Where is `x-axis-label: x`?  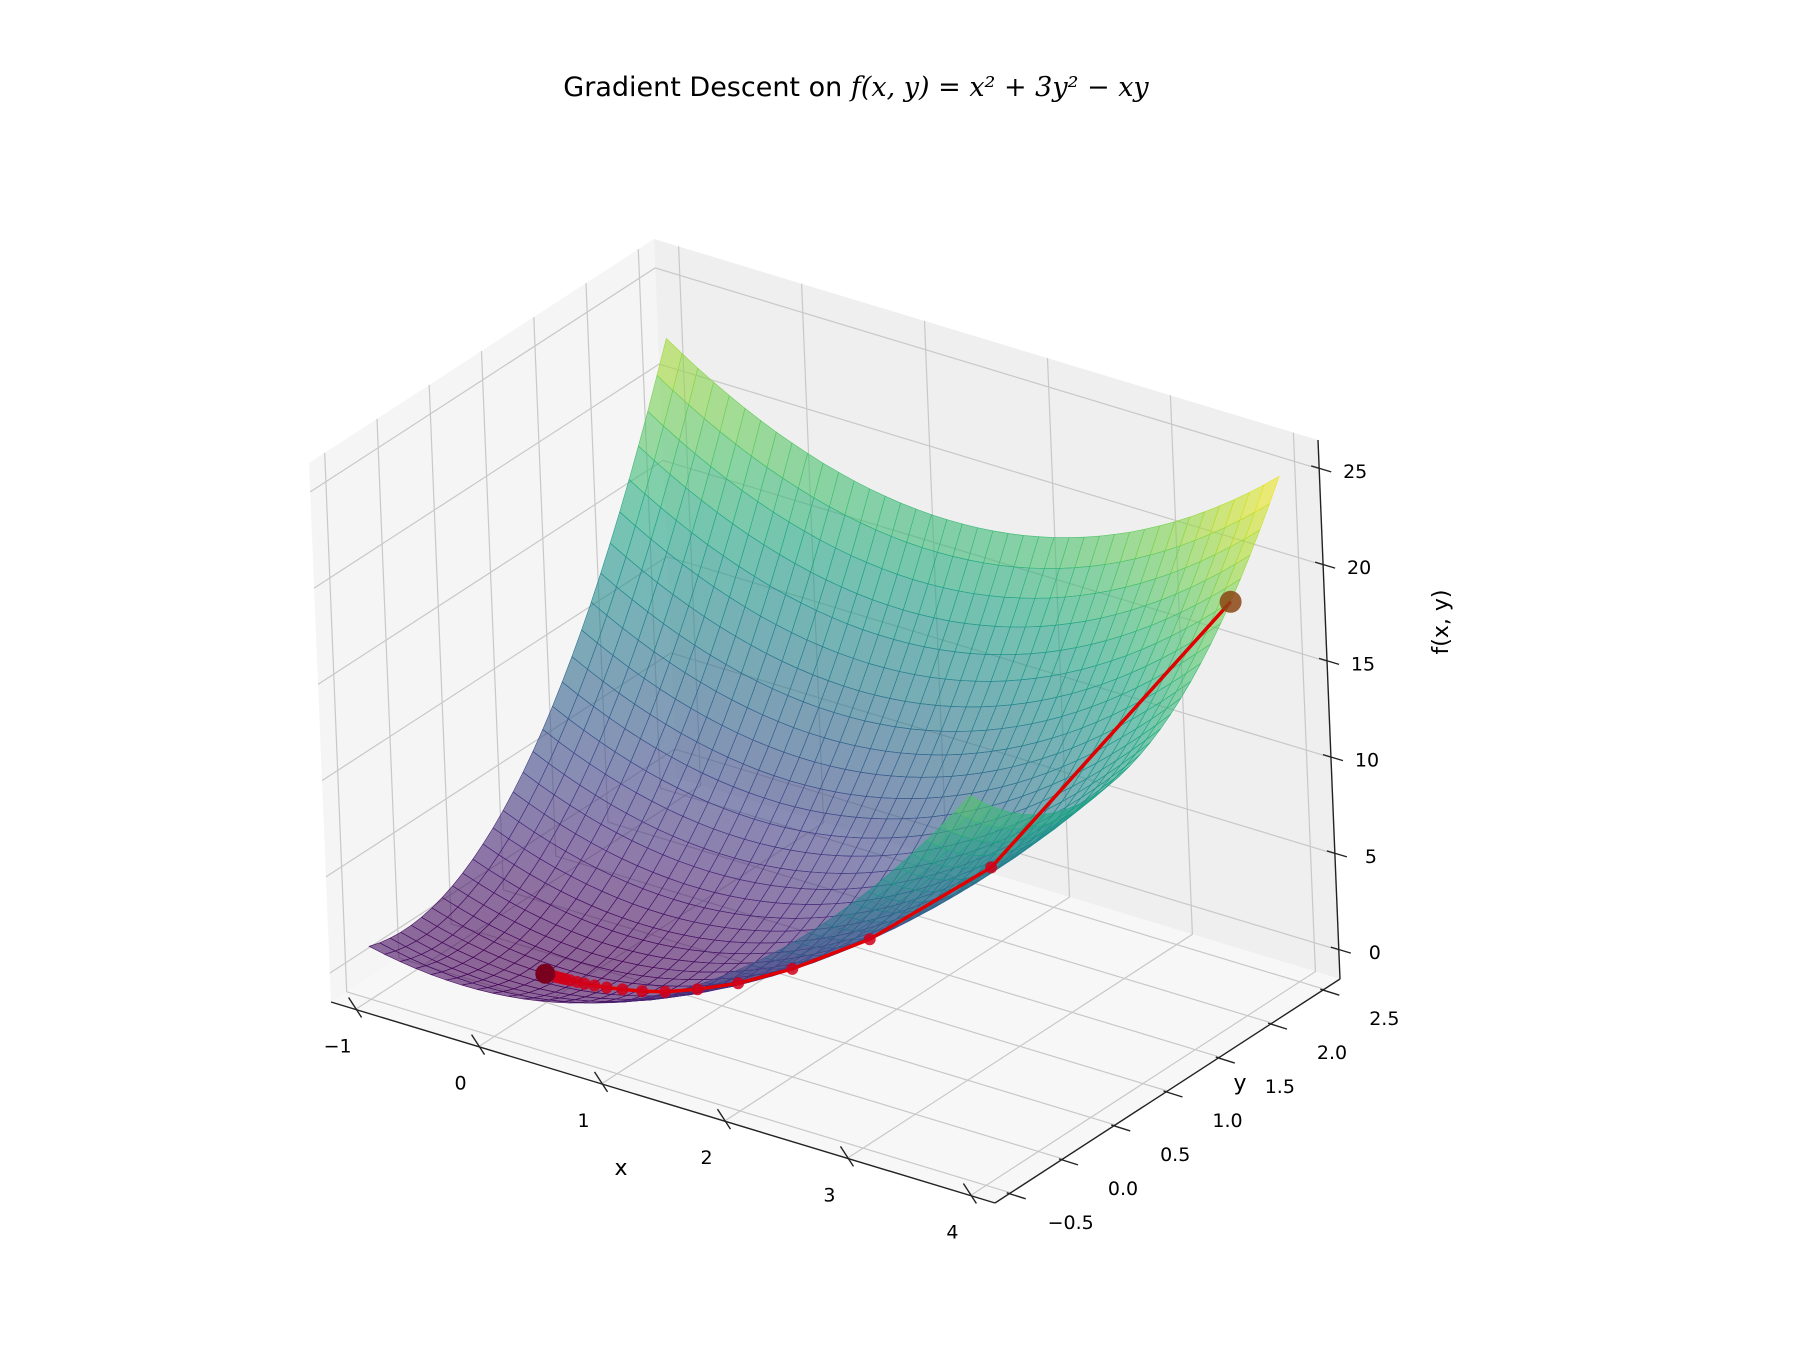
x-axis-label: x is located at coordinates (620, 1168).